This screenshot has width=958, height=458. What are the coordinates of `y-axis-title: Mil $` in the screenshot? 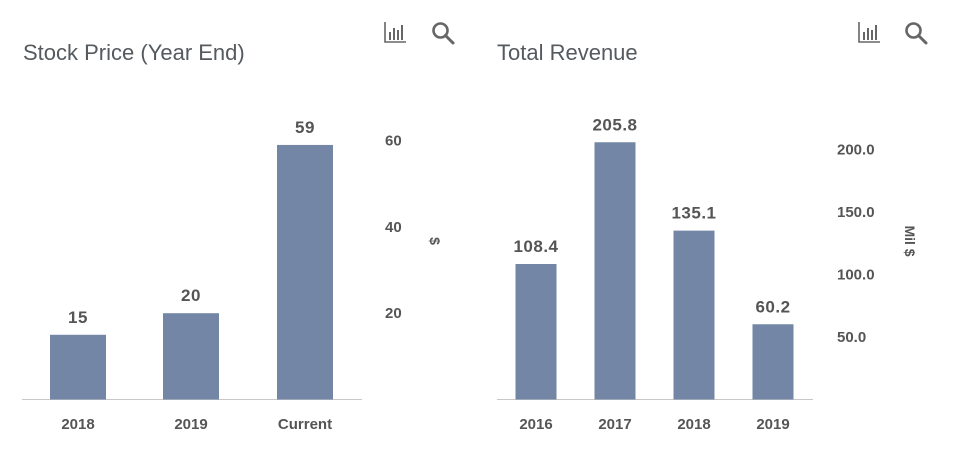 It's located at (910, 240).